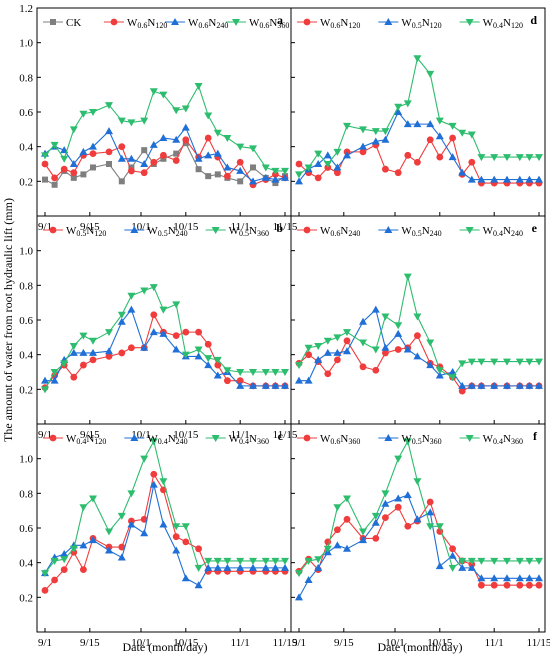  Describe the element at coordinates (26, 598) in the screenshot. I see `y-tick-label: 0.2` at that location.